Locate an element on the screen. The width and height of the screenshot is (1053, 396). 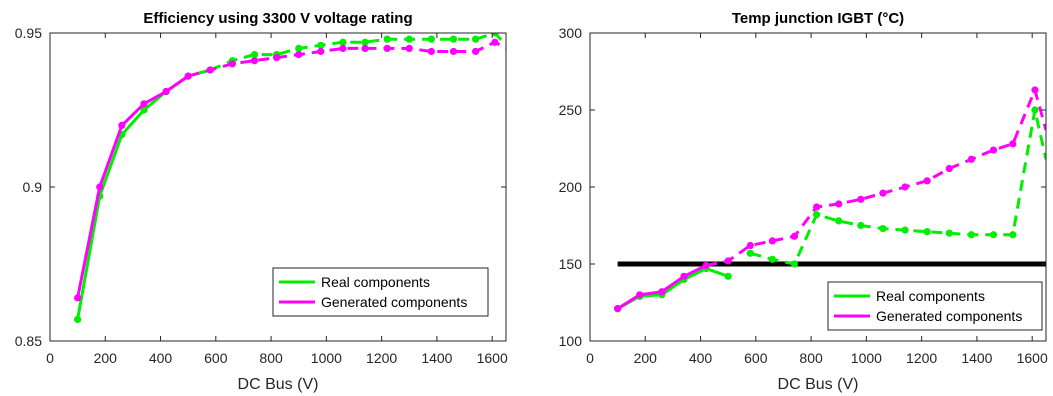
legend-box is located at coordinates (935, 306).